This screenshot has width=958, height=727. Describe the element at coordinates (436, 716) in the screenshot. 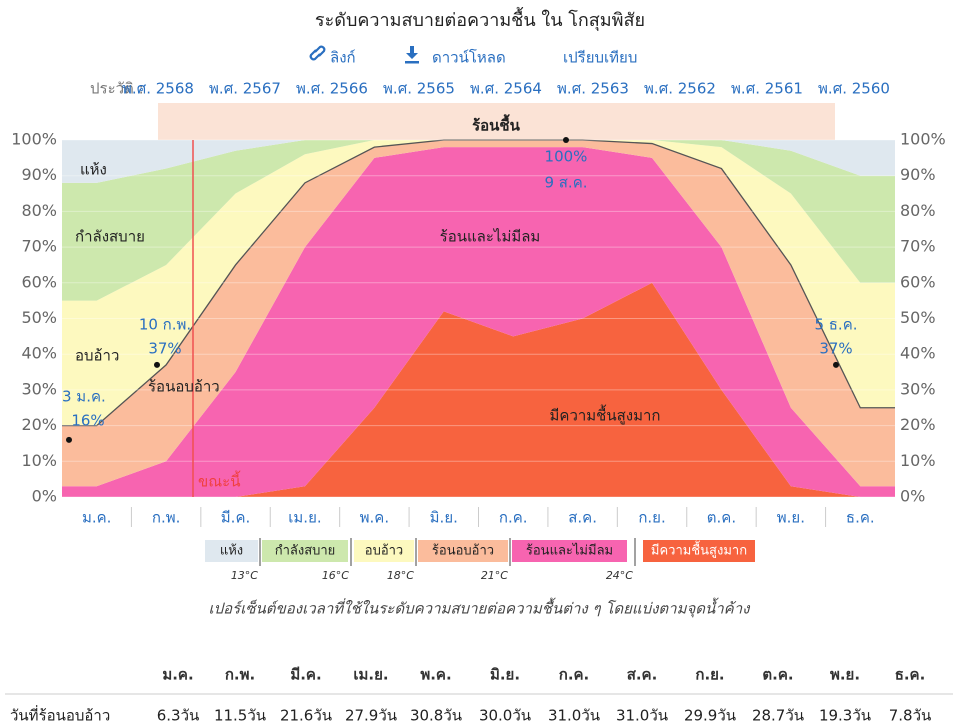

I see `table-cell: 30.8วัน` at that location.